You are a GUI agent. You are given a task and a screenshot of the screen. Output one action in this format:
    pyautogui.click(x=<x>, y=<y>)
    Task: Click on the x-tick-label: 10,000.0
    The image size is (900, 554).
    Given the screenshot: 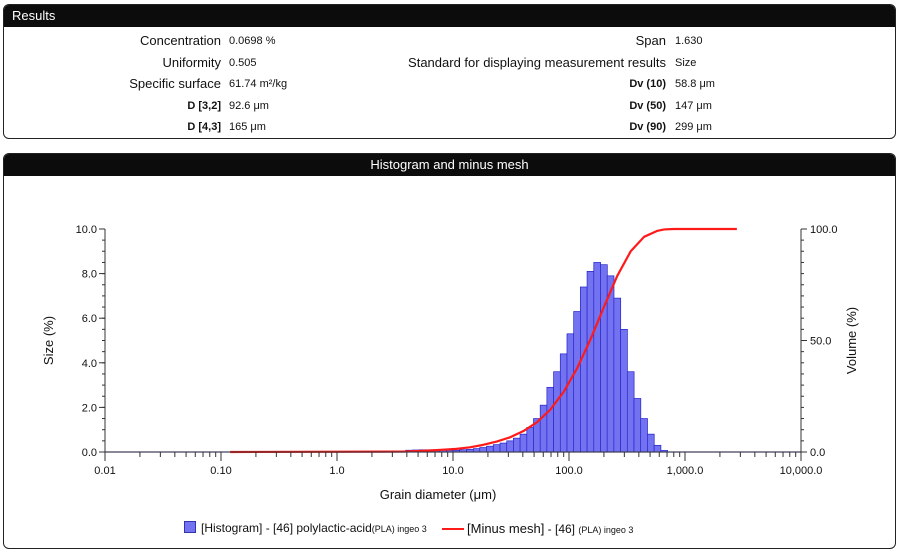 What is the action you would take?
    pyautogui.click(x=801, y=471)
    